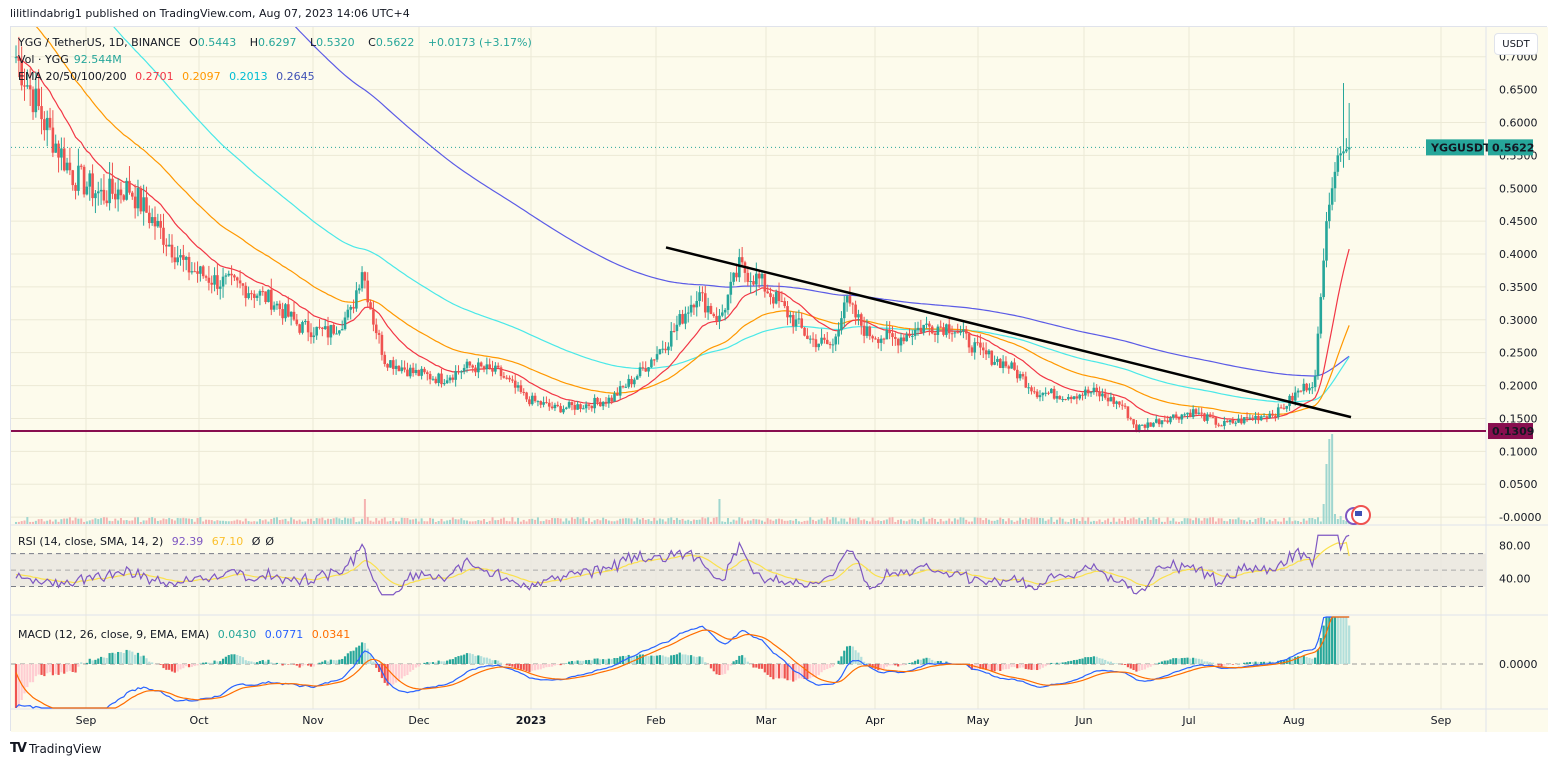 The height and width of the screenshot is (766, 1557). What do you see at coordinates (1518, 320) in the screenshot?
I see `svg-text: 0.3000` at bounding box center [1518, 320].